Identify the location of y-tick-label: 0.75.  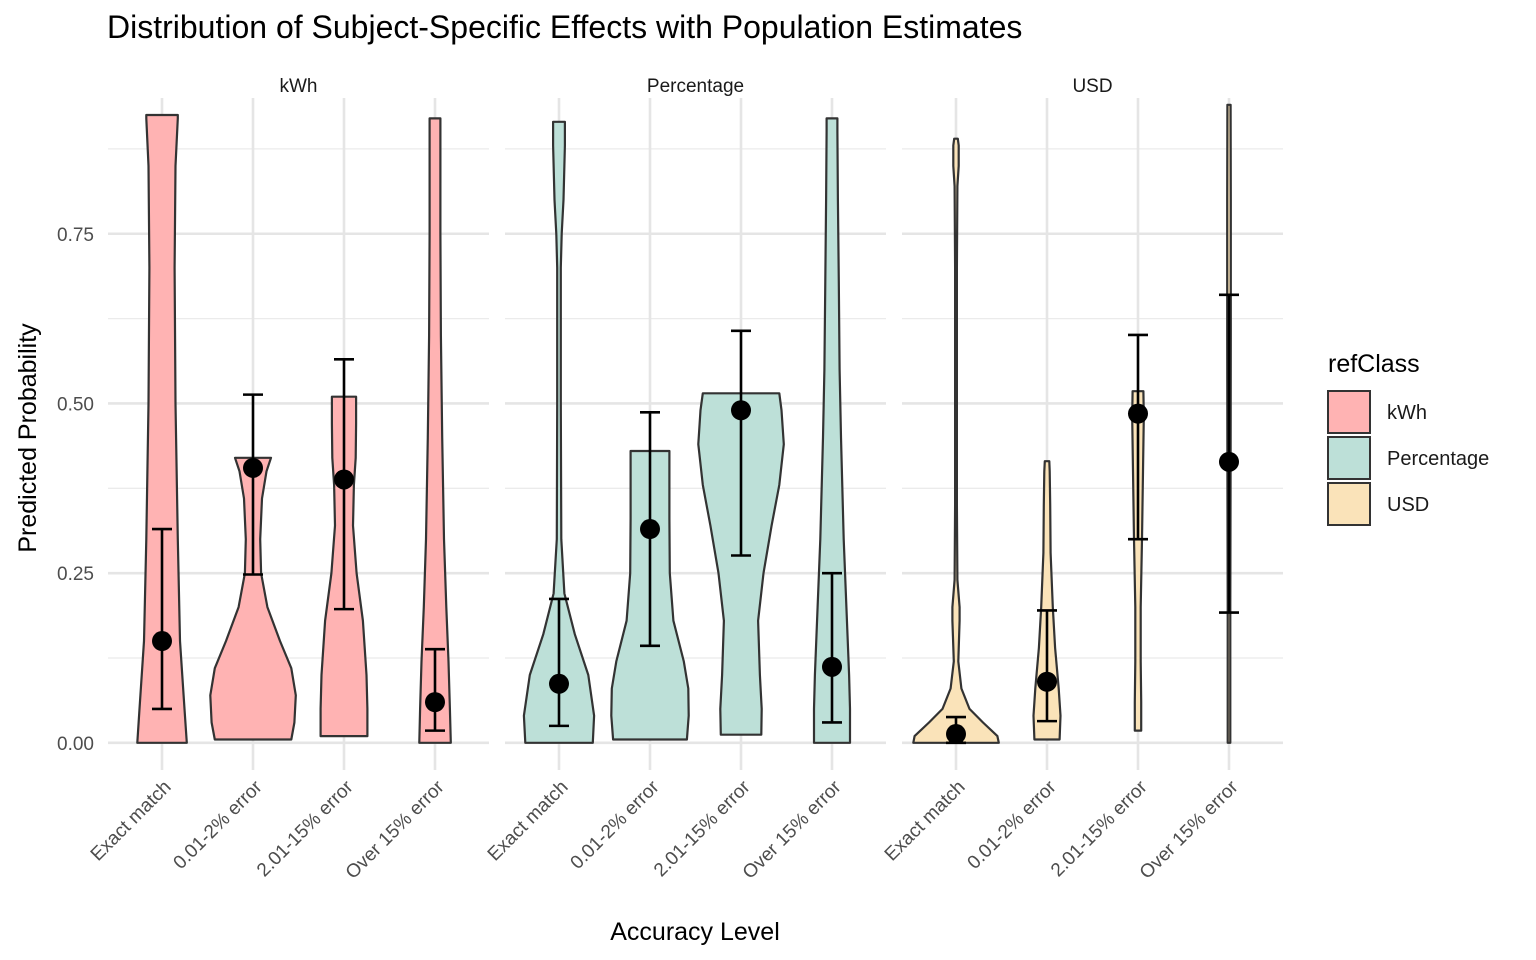
(75, 235).